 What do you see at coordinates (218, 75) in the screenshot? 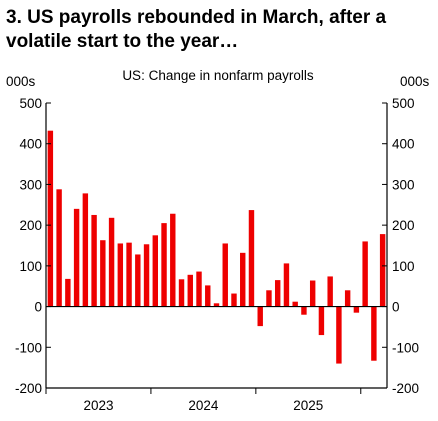
I see `chart-subtitle: US: Change in nonfarm payrolls` at bounding box center [218, 75].